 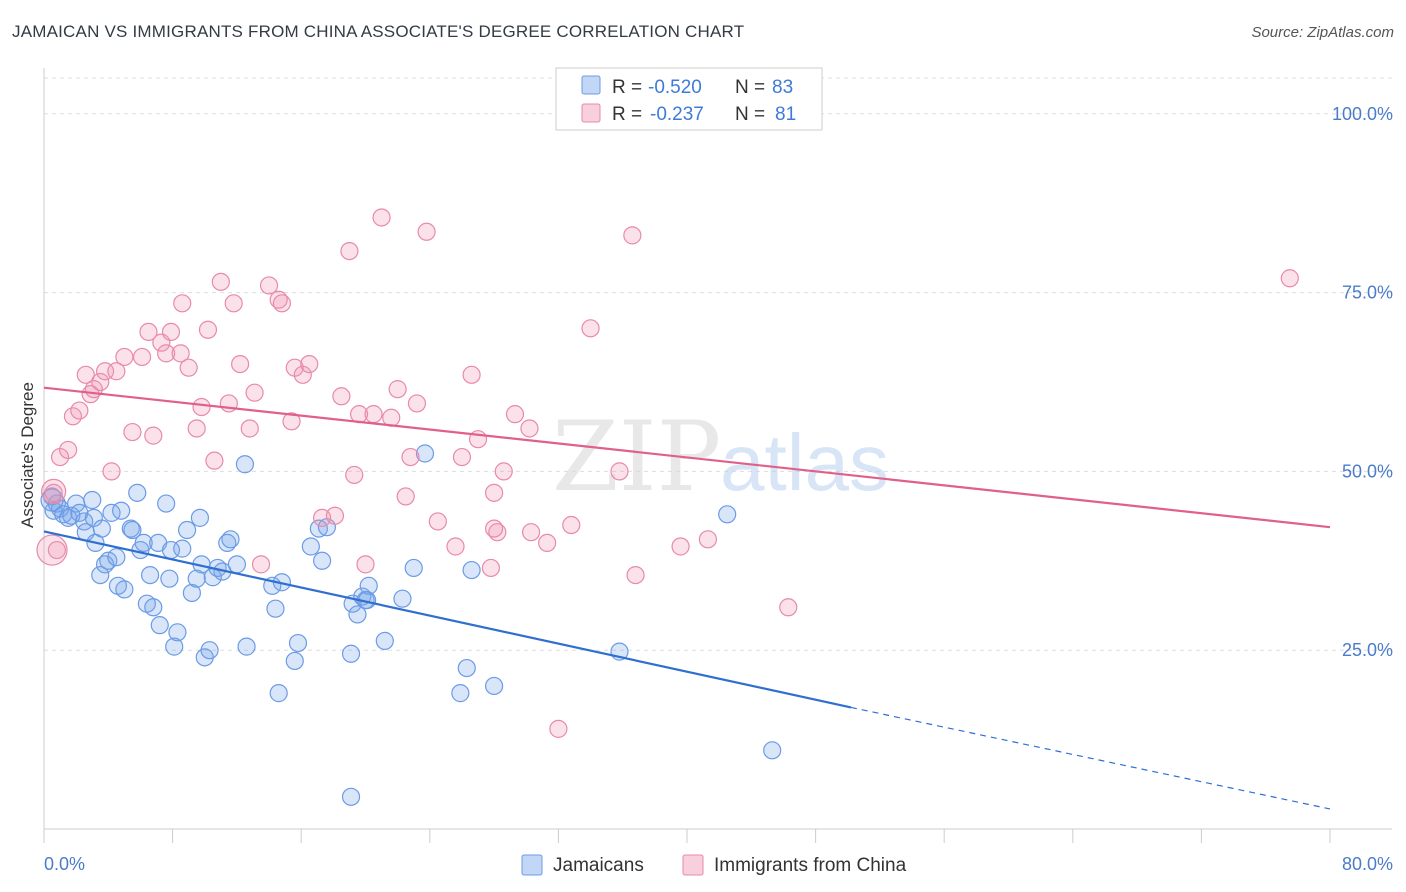 I want to click on bottom-legend-swatch-china, so click(x=693, y=865).